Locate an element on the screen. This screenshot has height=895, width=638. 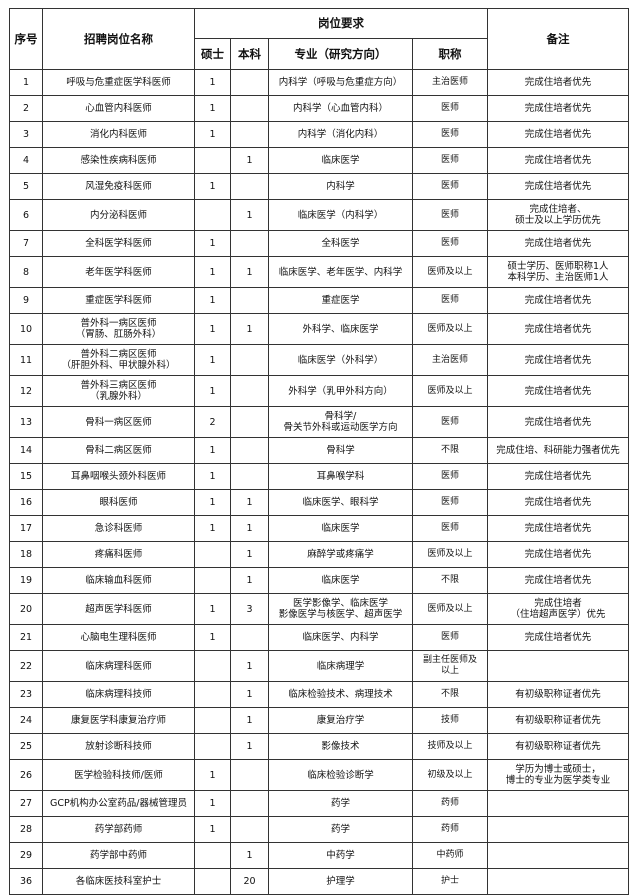
cell-position: 呼吸与危重症医学科医师 is located at coordinates (118, 82).